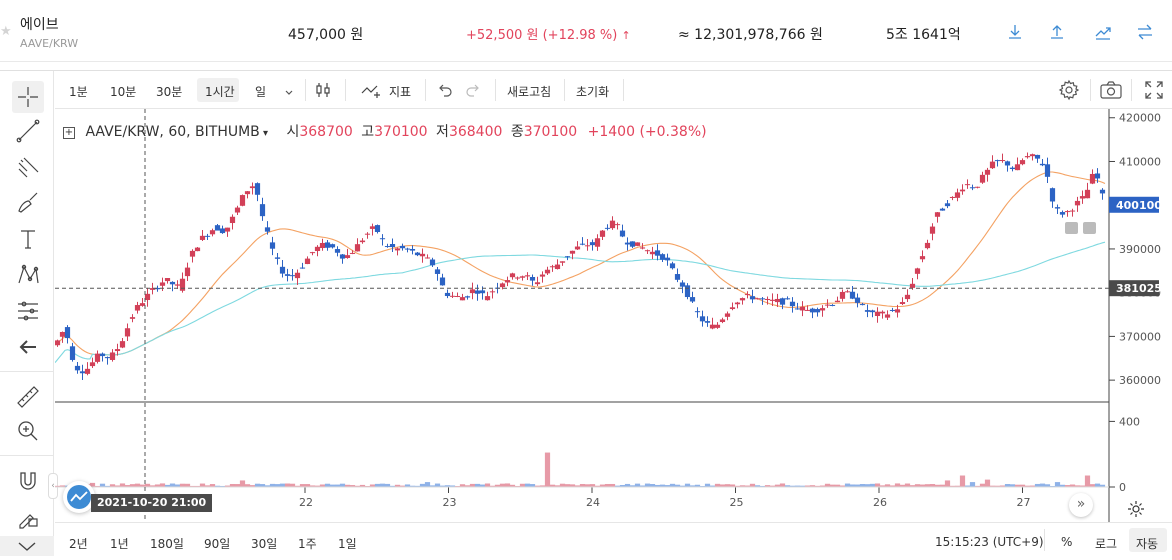 This screenshot has width=1172, height=560. What do you see at coordinates (613, 90) in the screenshot?
I see `chart-toolbar: 1분 10분 30분 1시간 일 지표 새로고침 초기화` at bounding box center [613, 90].